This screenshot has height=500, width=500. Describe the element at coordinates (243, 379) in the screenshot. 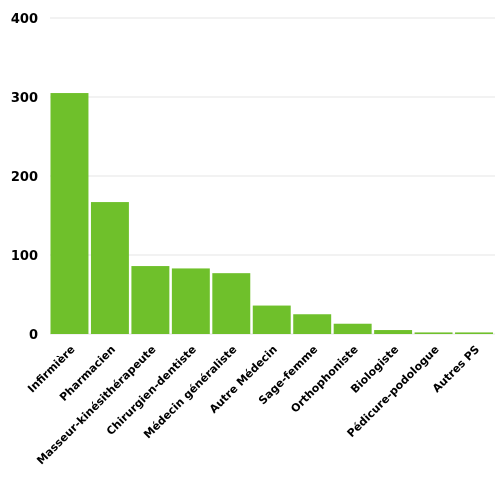

I see `x-tick-label: Autre Médecin` at that location.